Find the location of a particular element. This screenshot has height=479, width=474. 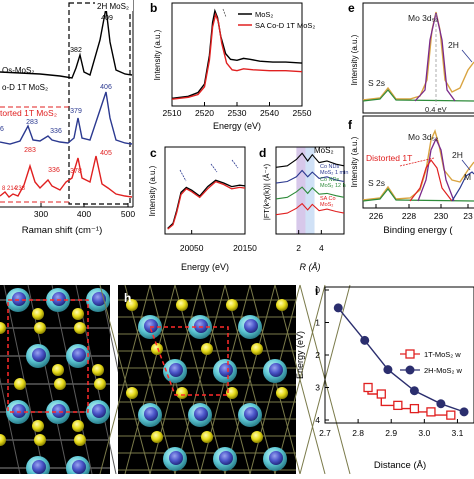

panel-letter-f: f is located at coordinates (350, 125).